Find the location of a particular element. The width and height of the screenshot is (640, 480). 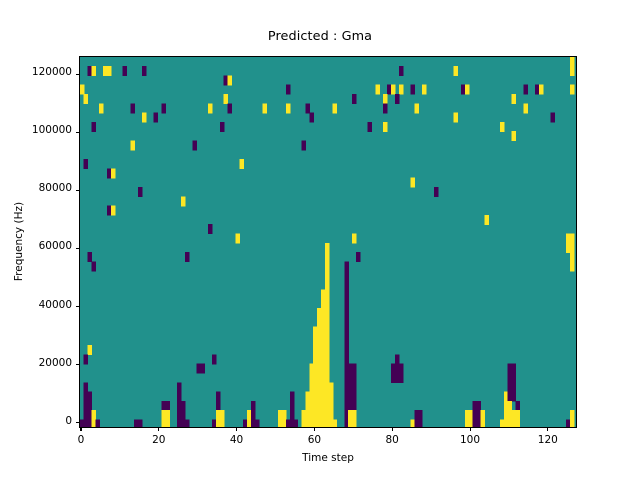

x-tick-label: 80 is located at coordinates (392, 439).